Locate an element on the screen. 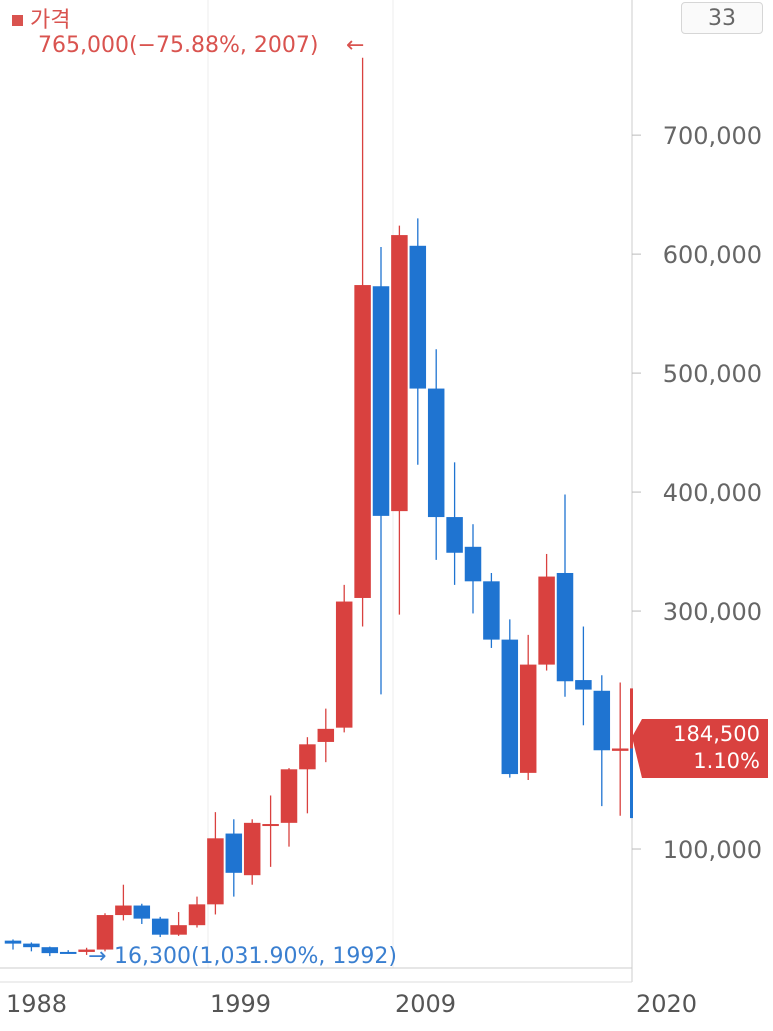 This screenshot has width=773, height=1031. candle-1996 is located at coordinates (142, 913).